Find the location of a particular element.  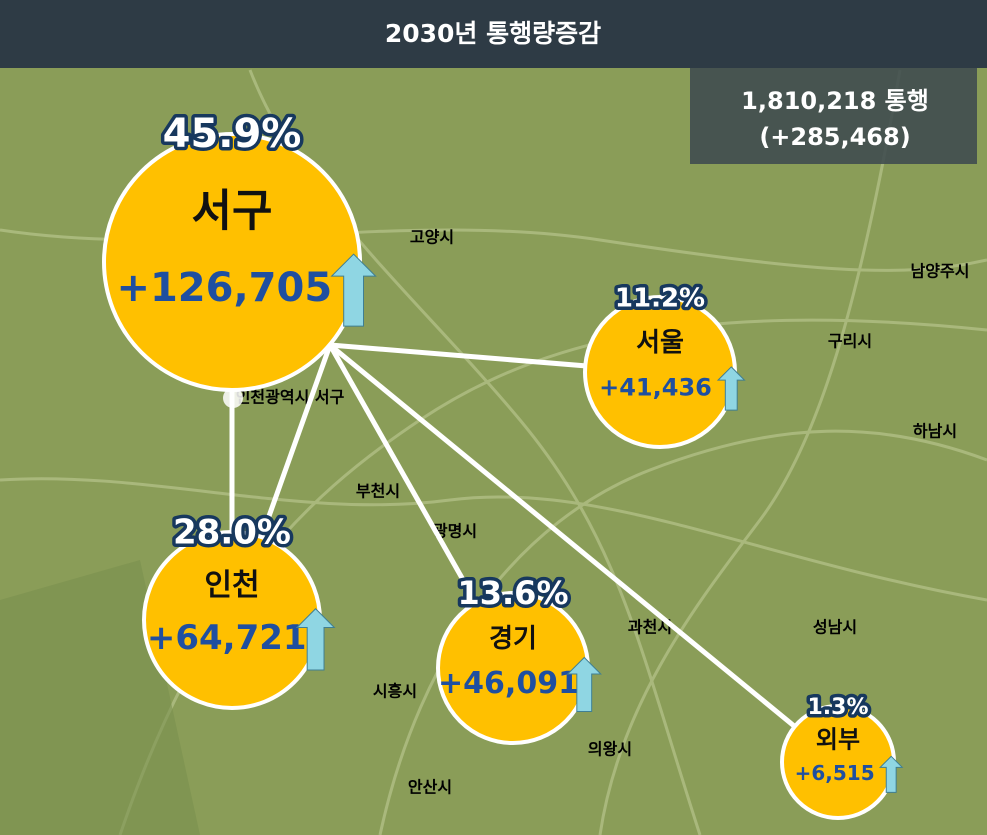

title-bar is located at coordinates (493, 34).